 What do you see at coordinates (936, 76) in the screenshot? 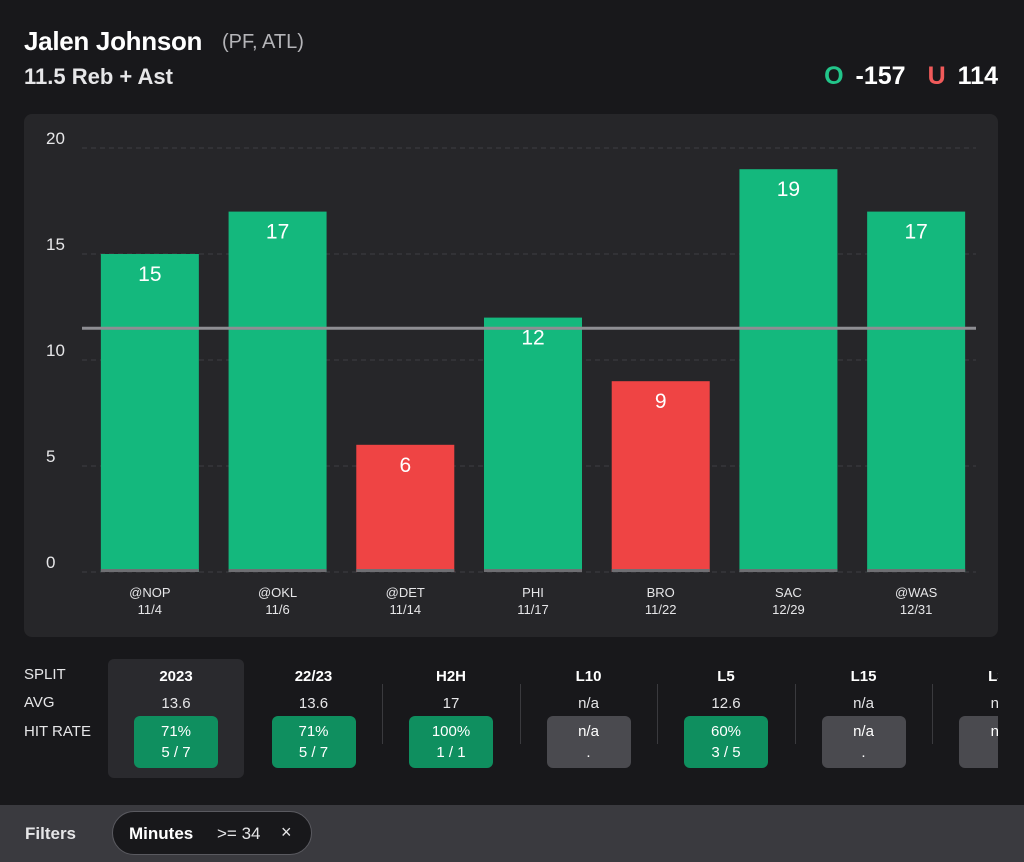
I see `under-label: U` at bounding box center [936, 76].